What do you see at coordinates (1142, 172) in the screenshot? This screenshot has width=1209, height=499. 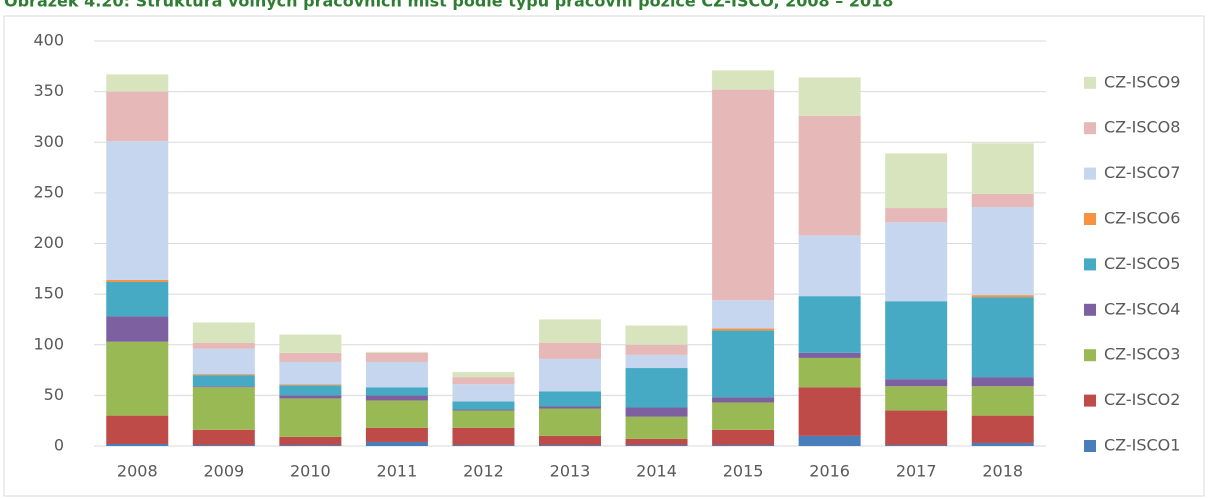 I see `legend-label: CZ-ISCO7` at bounding box center [1142, 172].